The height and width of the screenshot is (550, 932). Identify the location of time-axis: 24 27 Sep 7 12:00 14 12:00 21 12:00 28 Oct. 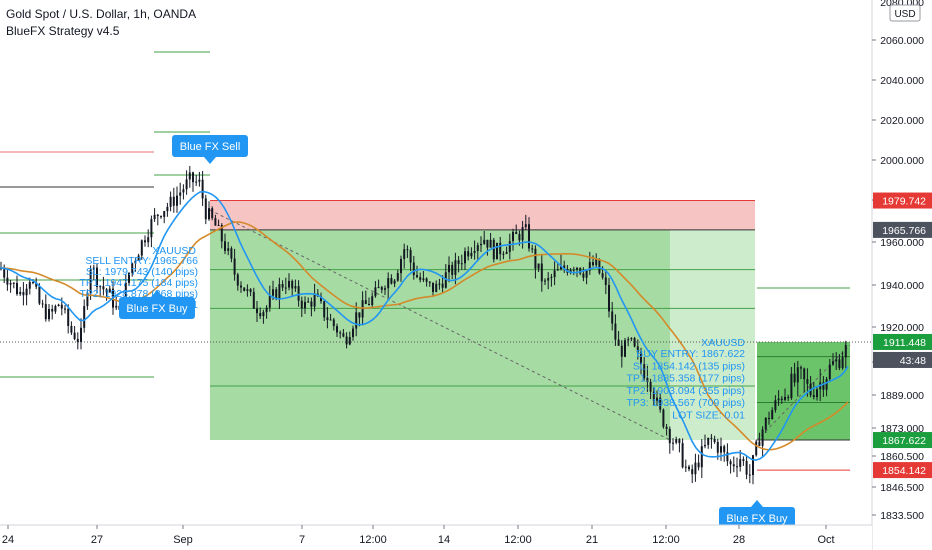
(436, 537).